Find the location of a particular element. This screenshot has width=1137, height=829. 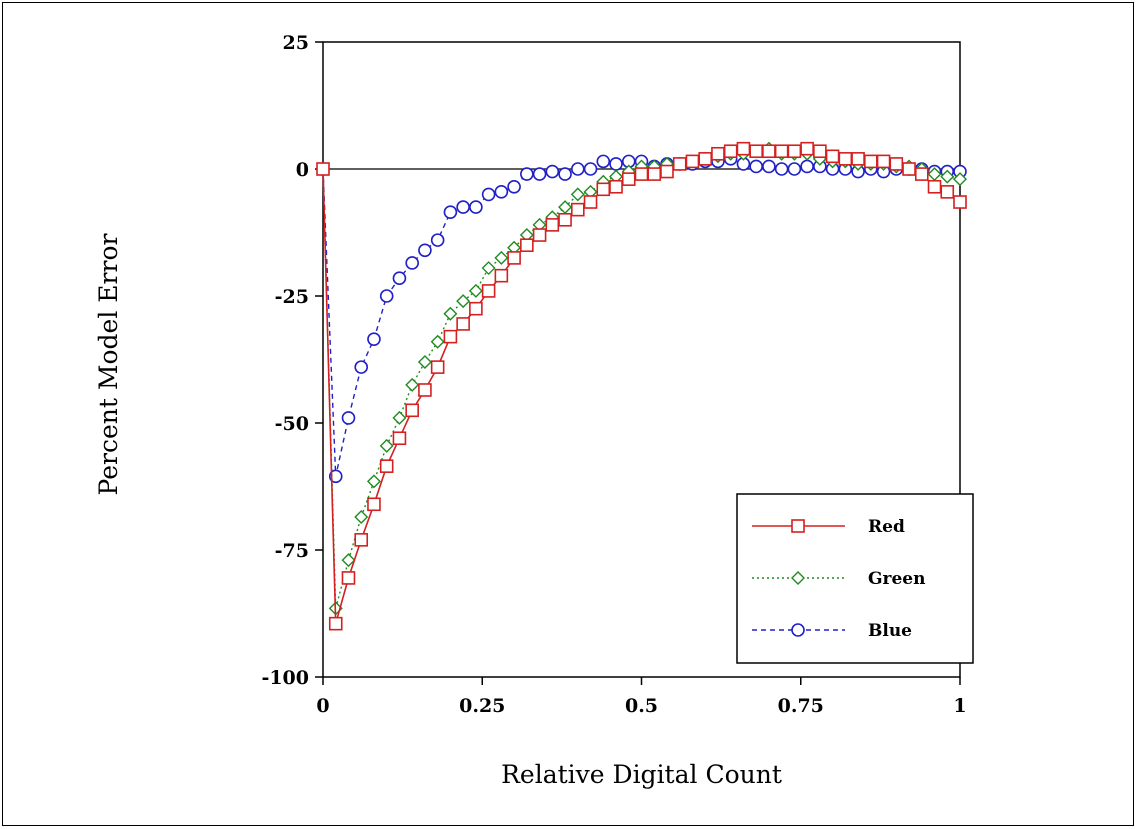

x-axis-title: Relative Digital Count is located at coordinates (641, 774).